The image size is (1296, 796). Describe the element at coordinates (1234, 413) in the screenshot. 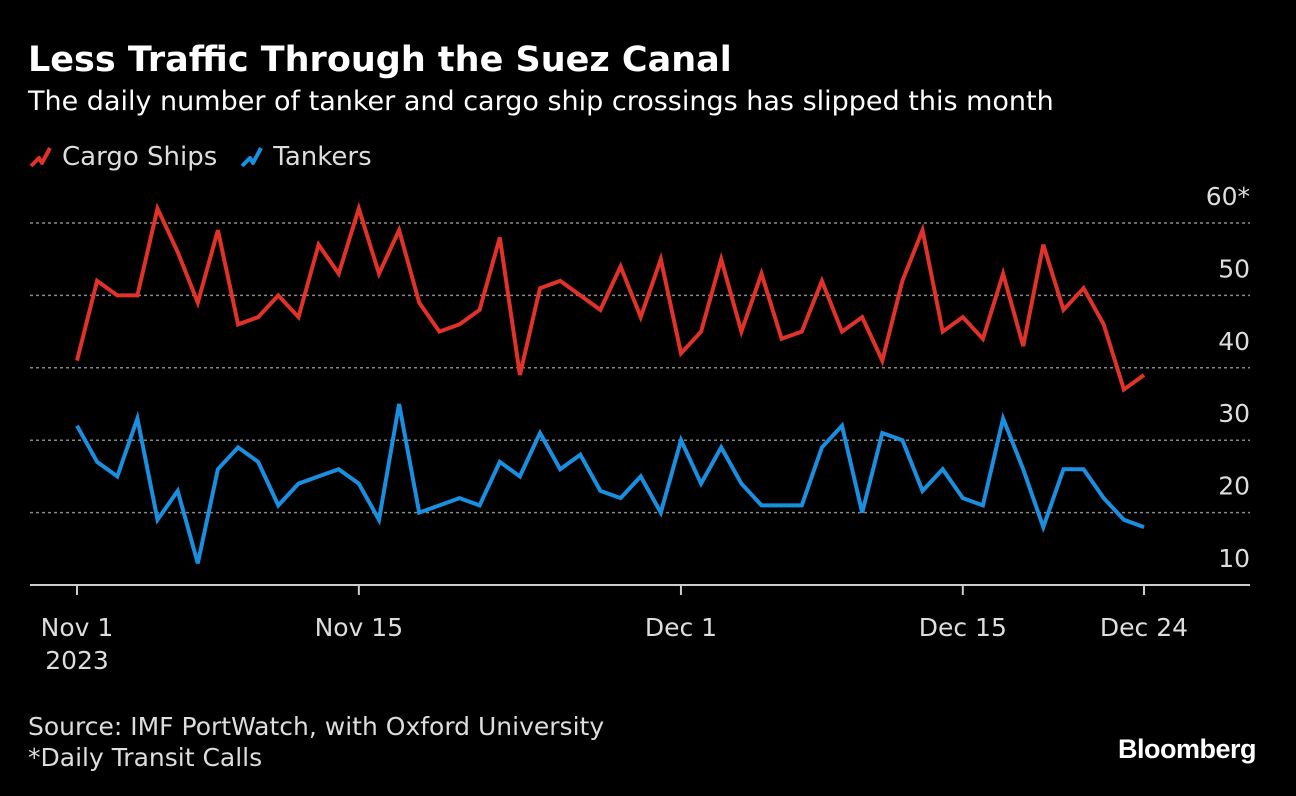

I see `y-tick-label-30: 30` at that location.